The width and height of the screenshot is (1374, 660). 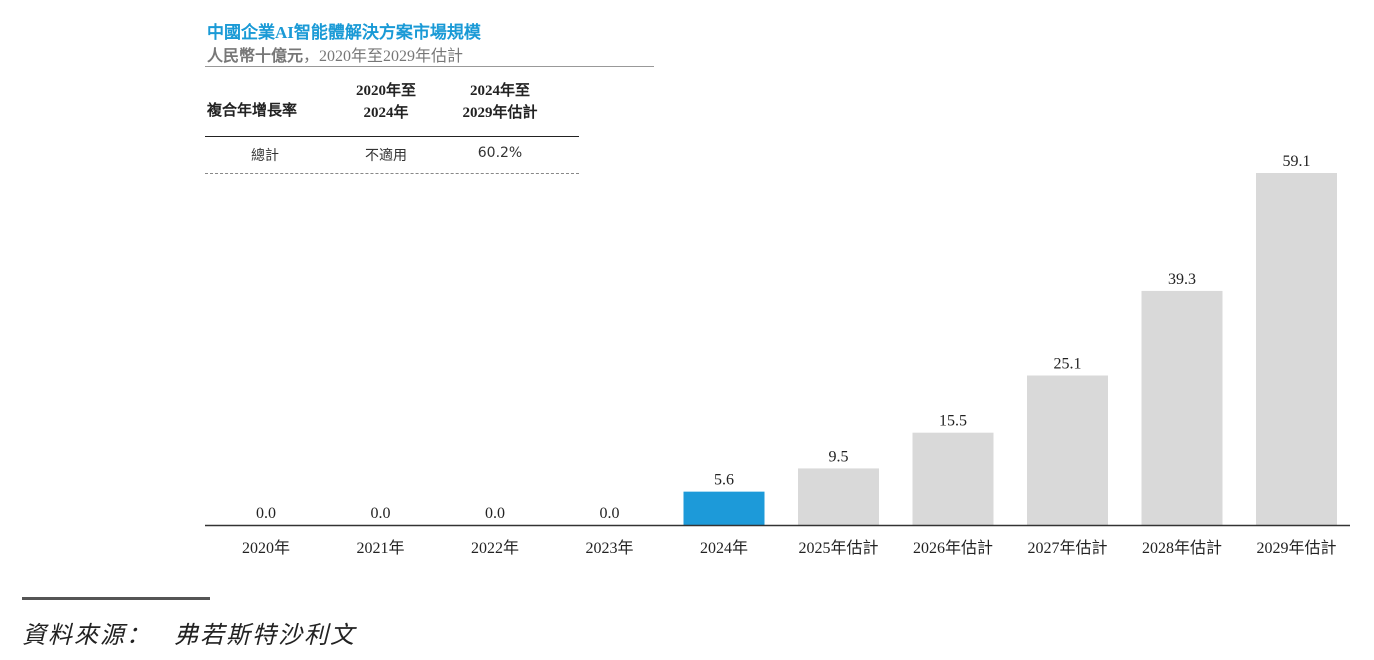 What do you see at coordinates (1182, 548) in the screenshot?
I see `x-tick-label-8: 2028年估計` at bounding box center [1182, 548].